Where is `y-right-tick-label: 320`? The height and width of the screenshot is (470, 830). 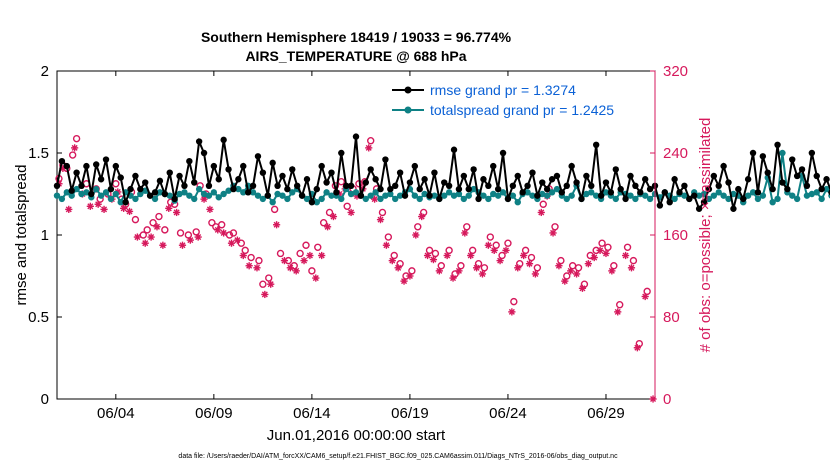
y-right-tick-label: 320 is located at coordinates (675, 71).